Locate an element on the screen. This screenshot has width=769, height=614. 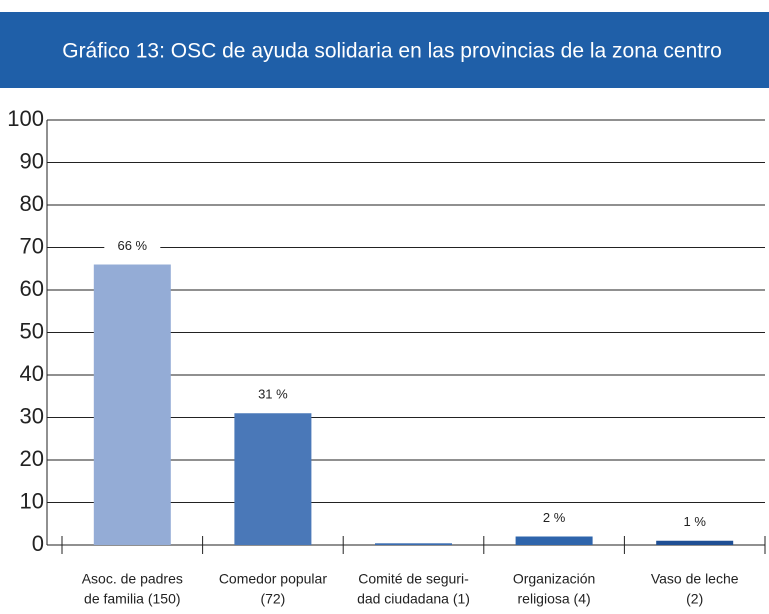
x-tick-label: Comedor popular is located at coordinates (273, 579).